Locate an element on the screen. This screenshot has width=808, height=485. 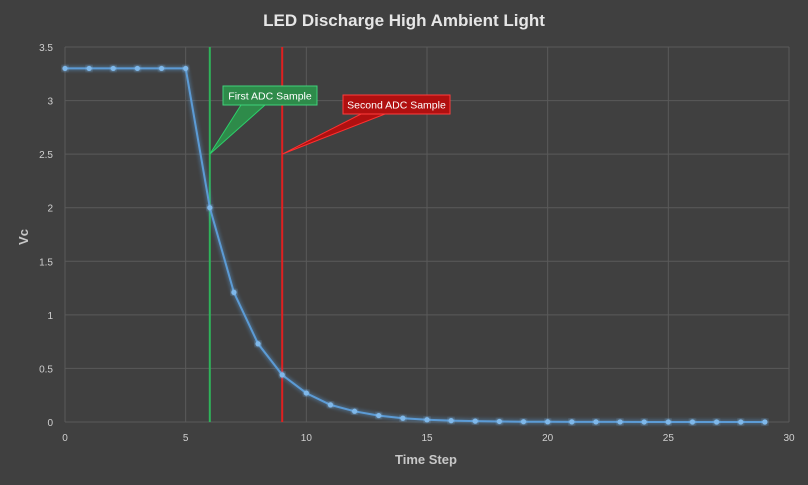
first-adc-callout: First ADC Sample is located at coordinates (263, 120).